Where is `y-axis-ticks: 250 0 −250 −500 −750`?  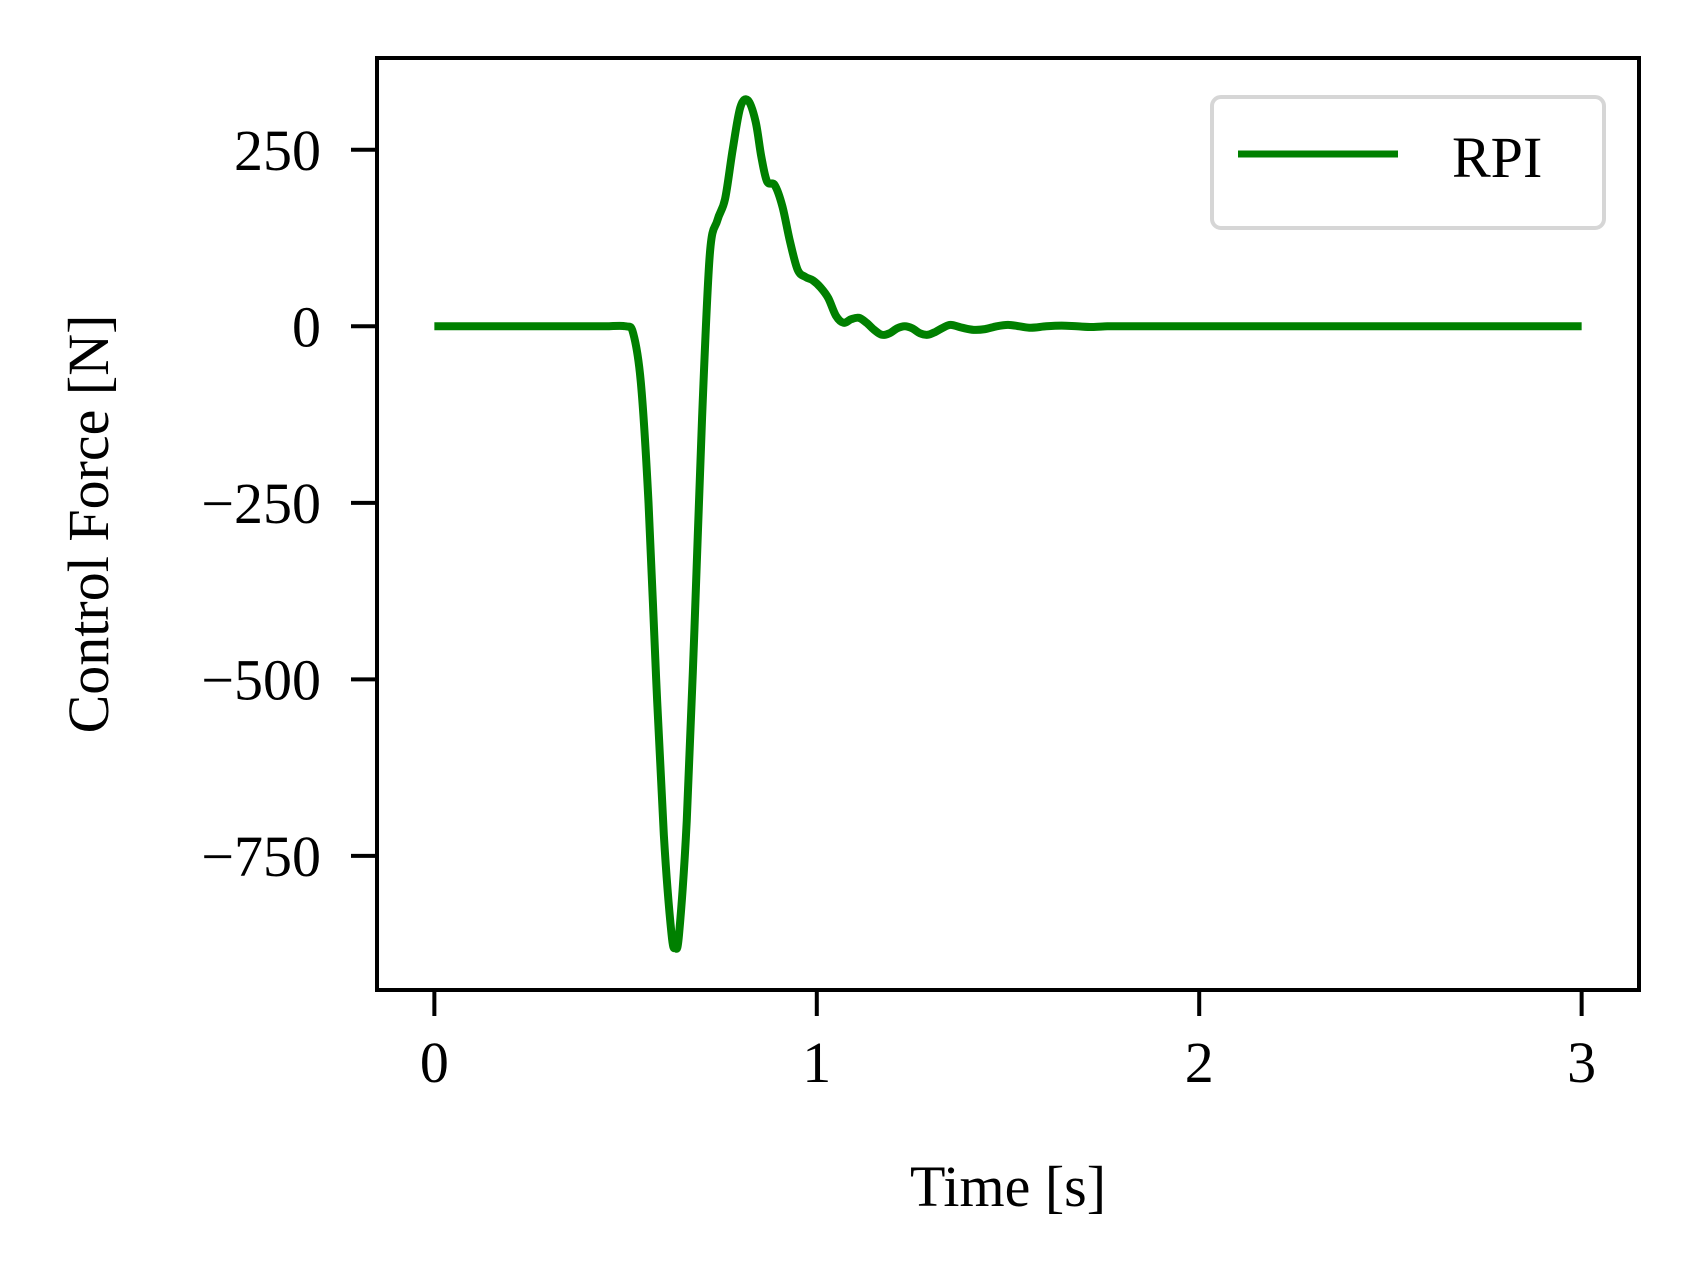
y-axis-ticks: 250 0 −250 −500 −750 is located at coordinates (289, 503).